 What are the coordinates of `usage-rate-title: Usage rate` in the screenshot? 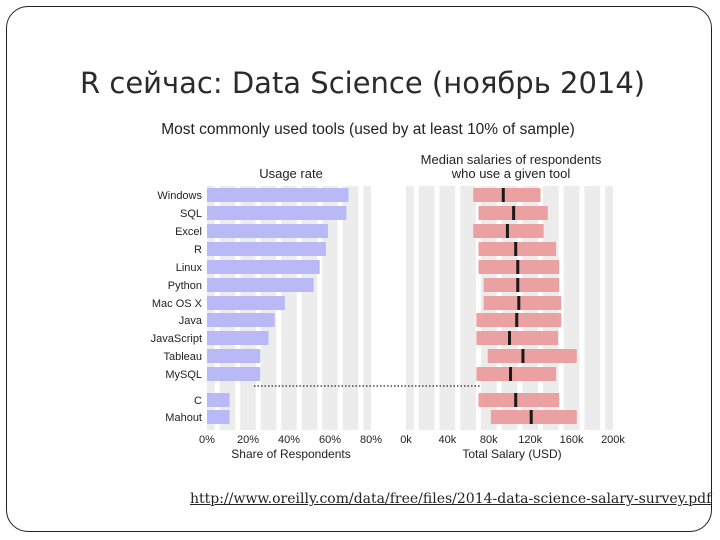 It's located at (291, 173).